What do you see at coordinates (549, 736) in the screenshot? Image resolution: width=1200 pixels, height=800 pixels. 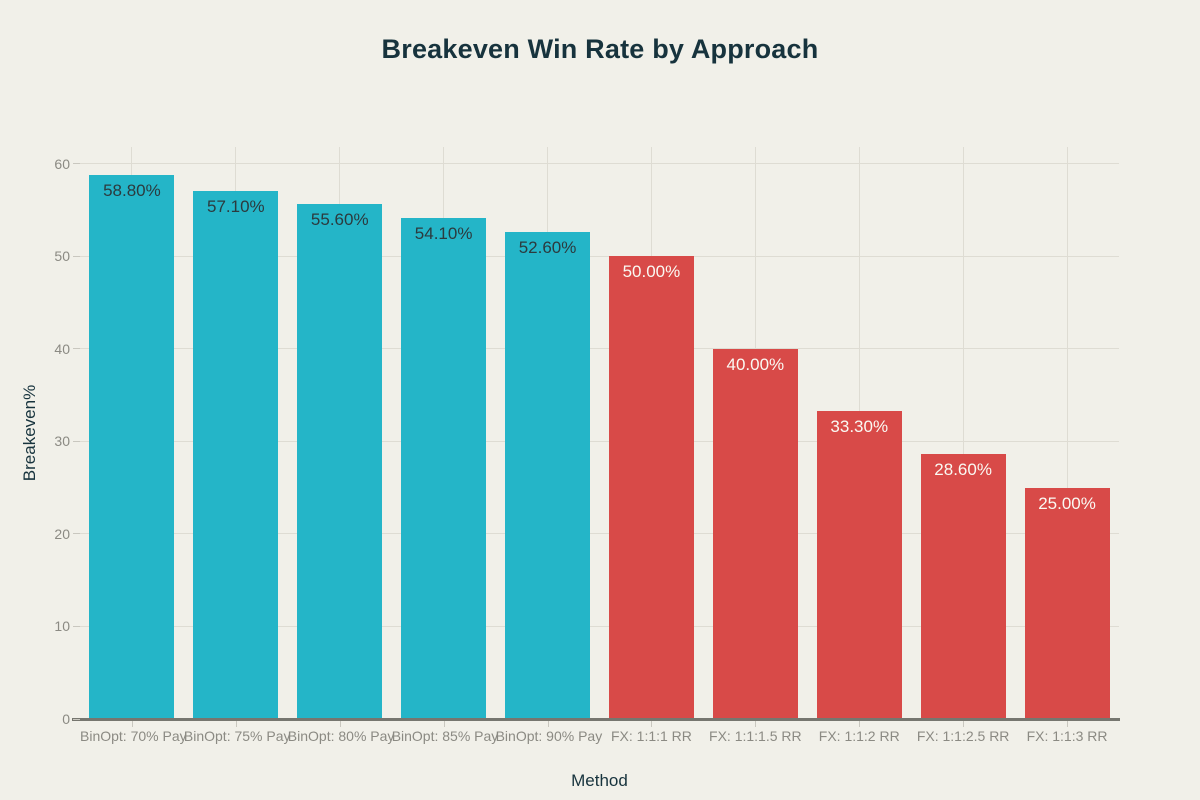 I see `x-category-label: BinOpt: 90% Pay` at bounding box center [549, 736].